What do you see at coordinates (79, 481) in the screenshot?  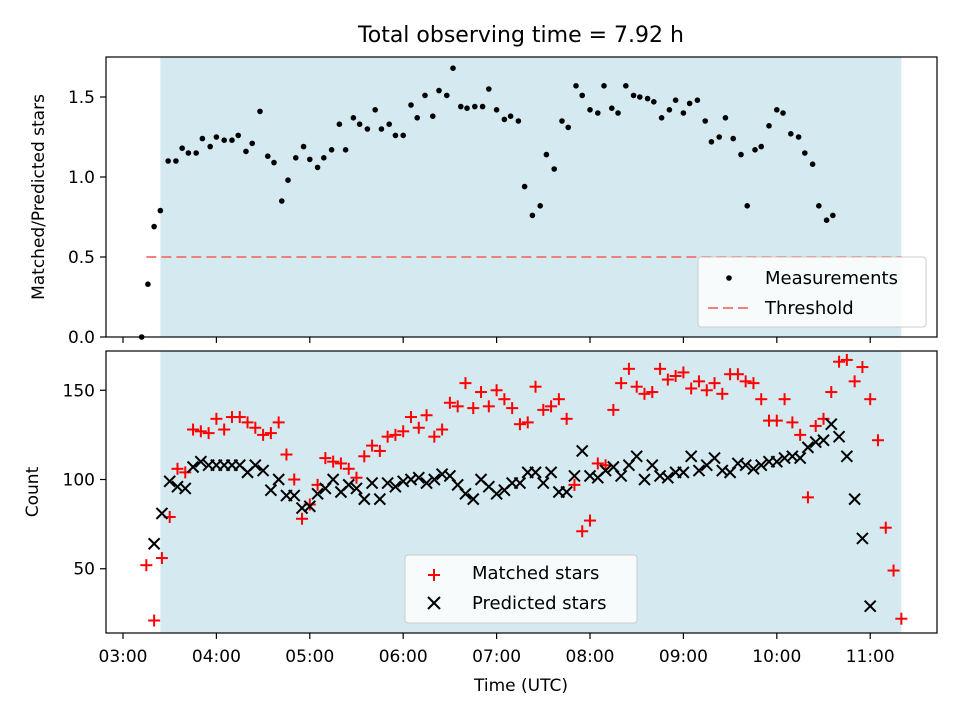 I see `bottom-y-tick-label: 100` at bounding box center [79, 481].